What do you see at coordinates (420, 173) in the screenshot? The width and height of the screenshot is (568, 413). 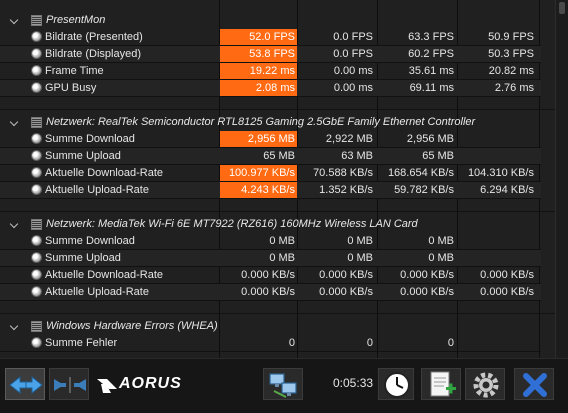 I see `maximum-value: 168.654 KB/s` at bounding box center [420, 173].